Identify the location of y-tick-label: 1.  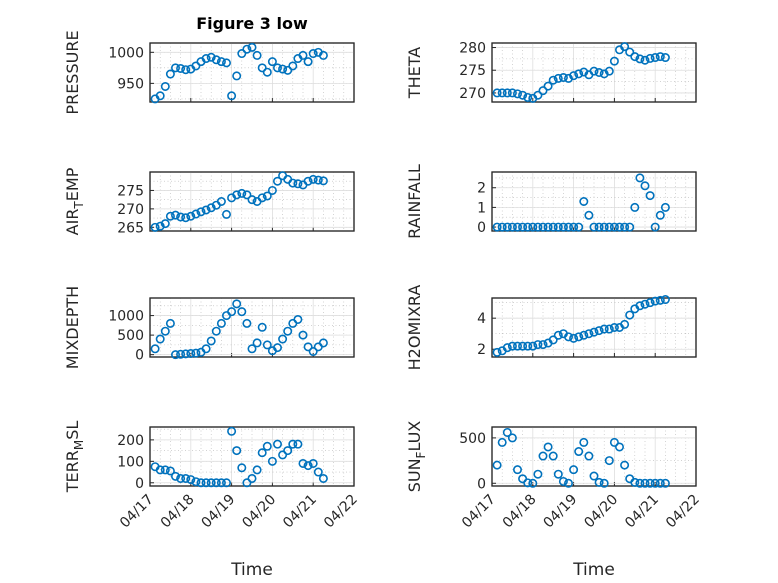
(481, 208).